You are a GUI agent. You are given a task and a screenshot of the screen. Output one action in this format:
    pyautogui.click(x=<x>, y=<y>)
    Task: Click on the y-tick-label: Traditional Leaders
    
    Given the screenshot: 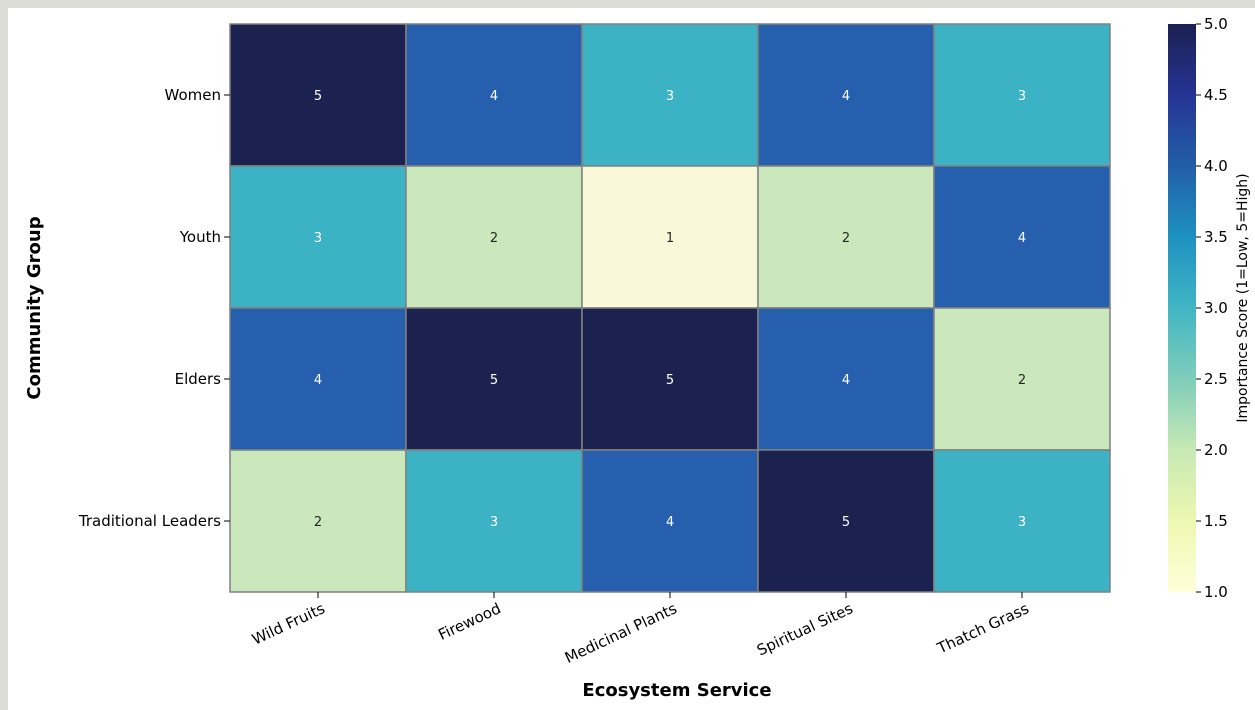 What is the action you would take?
    pyautogui.click(x=149, y=521)
    